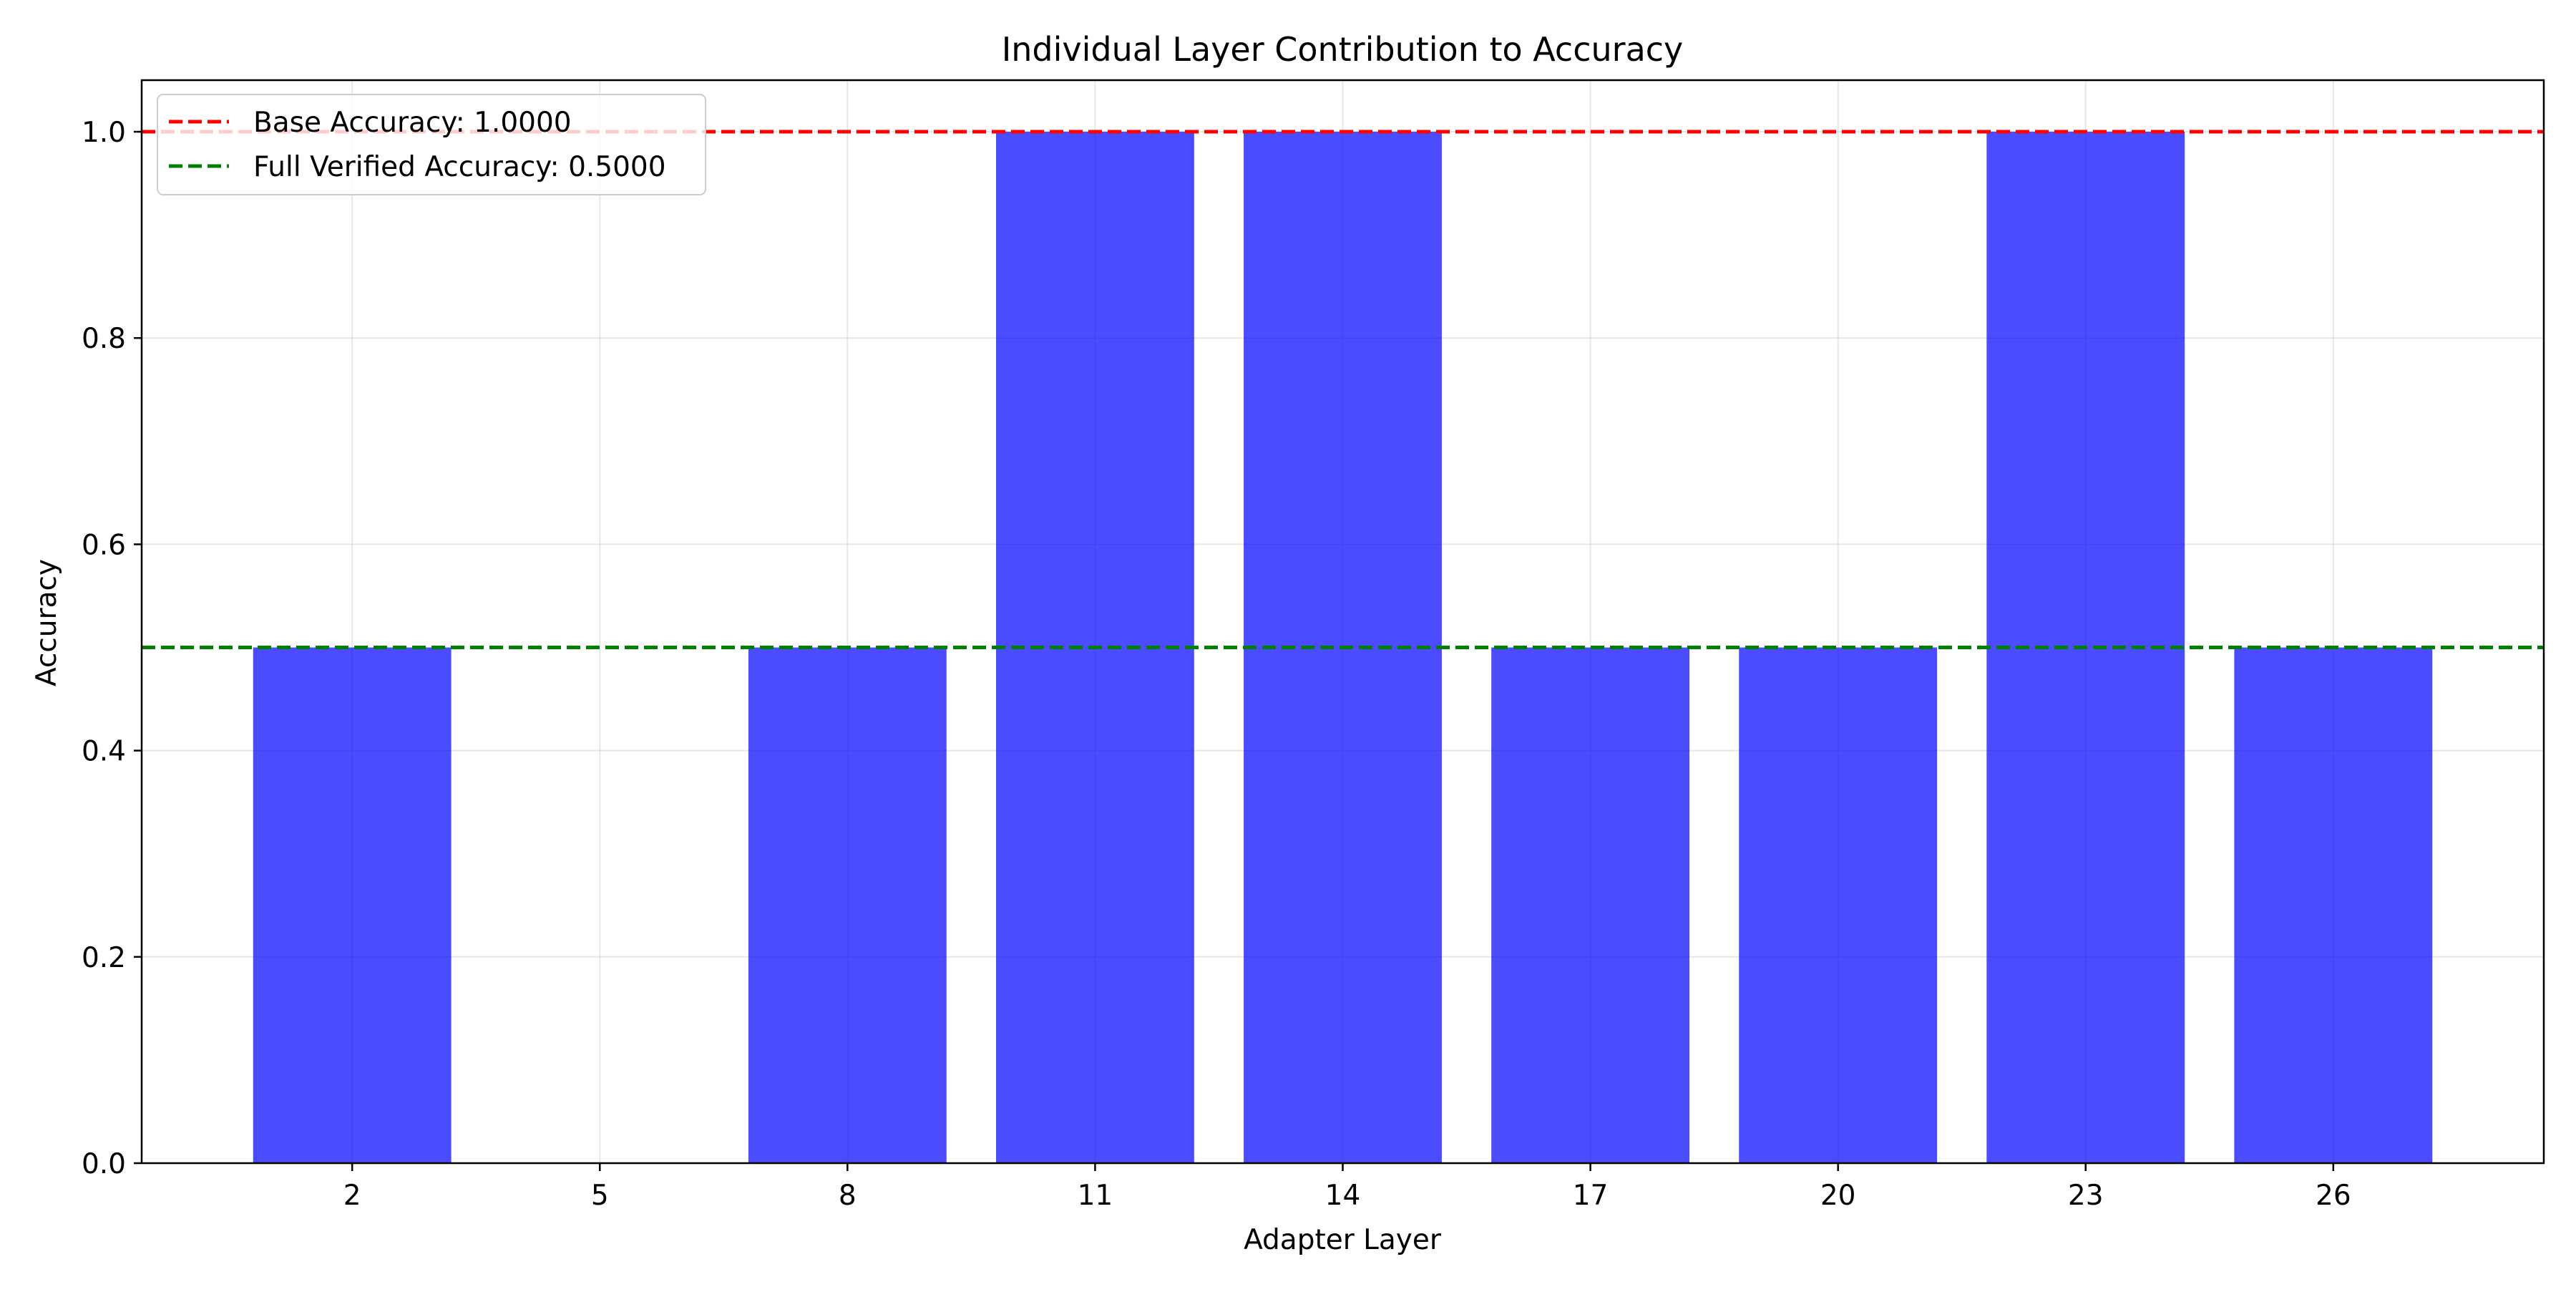  Describe the element at coordinates (412, 123) in the screenshot. I see `legend-label-0: Base Accuracy: 1.0000` at that location.